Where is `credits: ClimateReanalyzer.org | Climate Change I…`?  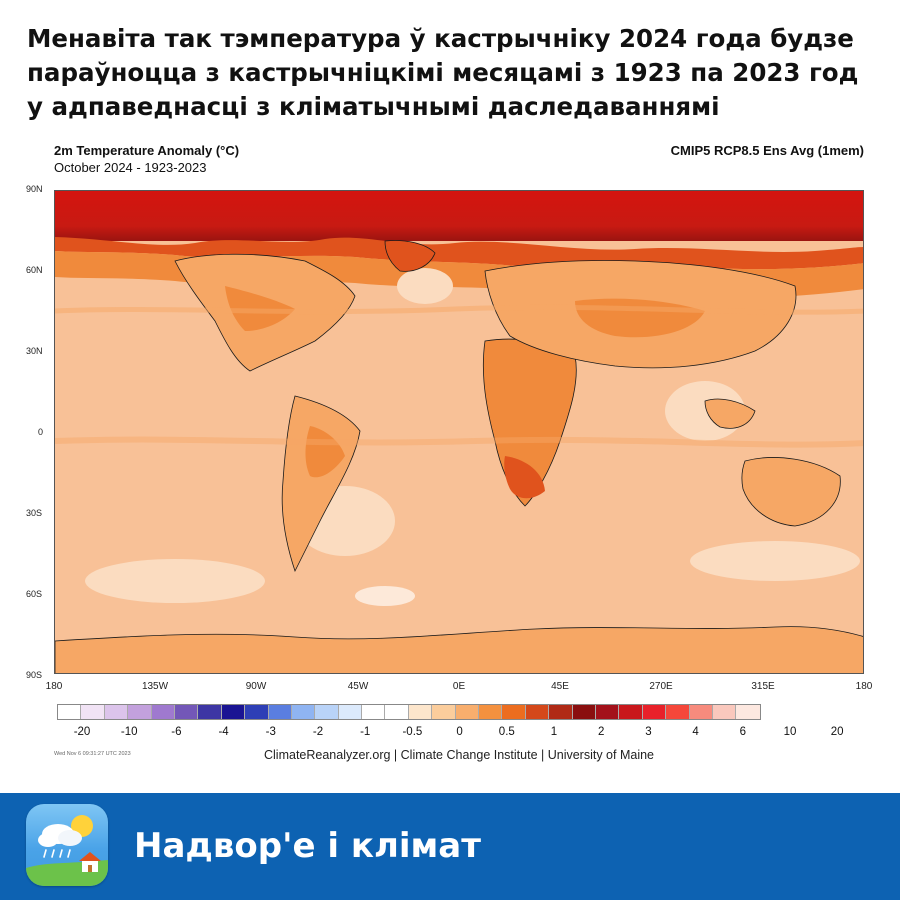 credits: ClimateReanalyzer.org | Climate Change I… is located at coordinates (459, 755).